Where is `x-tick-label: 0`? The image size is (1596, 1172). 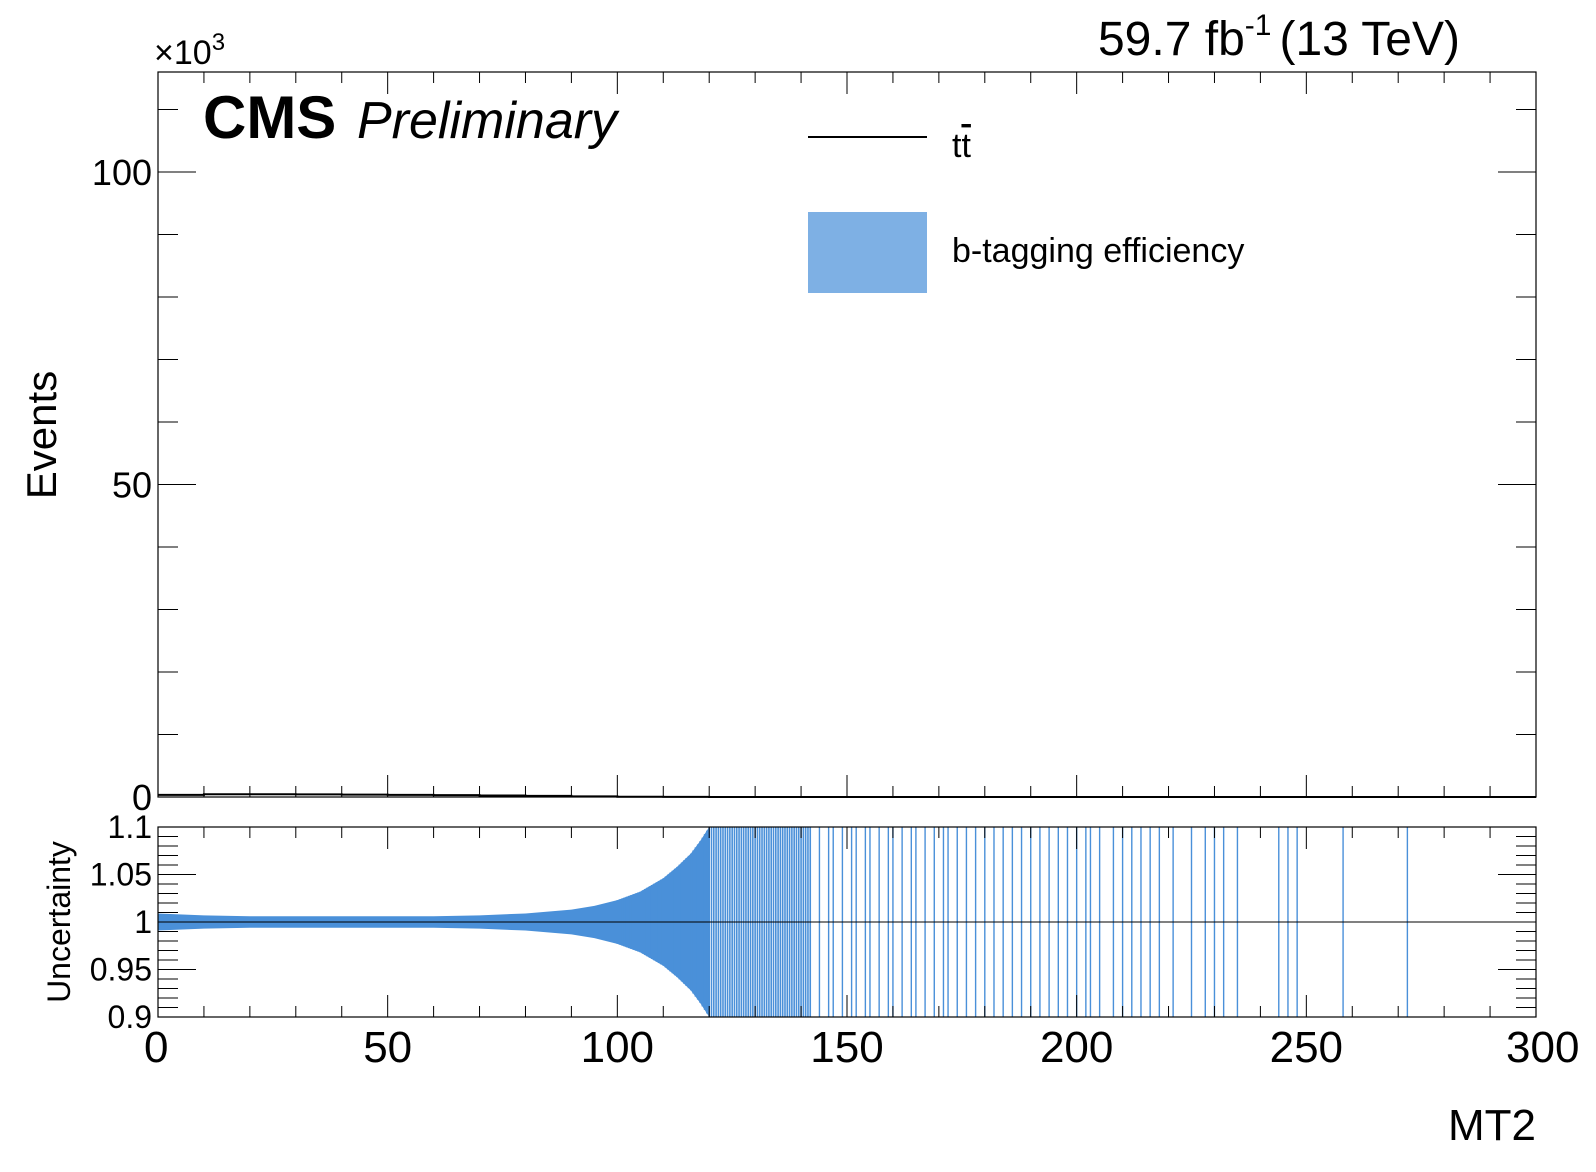
x-tick-label: 0 is located at coordinates (156, 1047).